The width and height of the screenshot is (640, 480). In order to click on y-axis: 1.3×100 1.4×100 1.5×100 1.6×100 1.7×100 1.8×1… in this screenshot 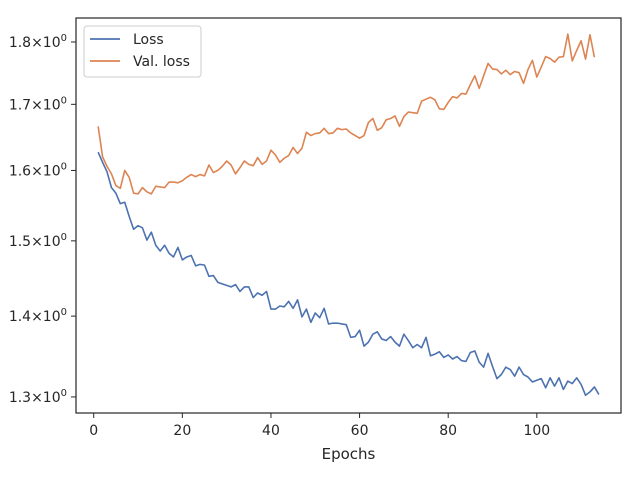, I will do `click(42, 219)`.